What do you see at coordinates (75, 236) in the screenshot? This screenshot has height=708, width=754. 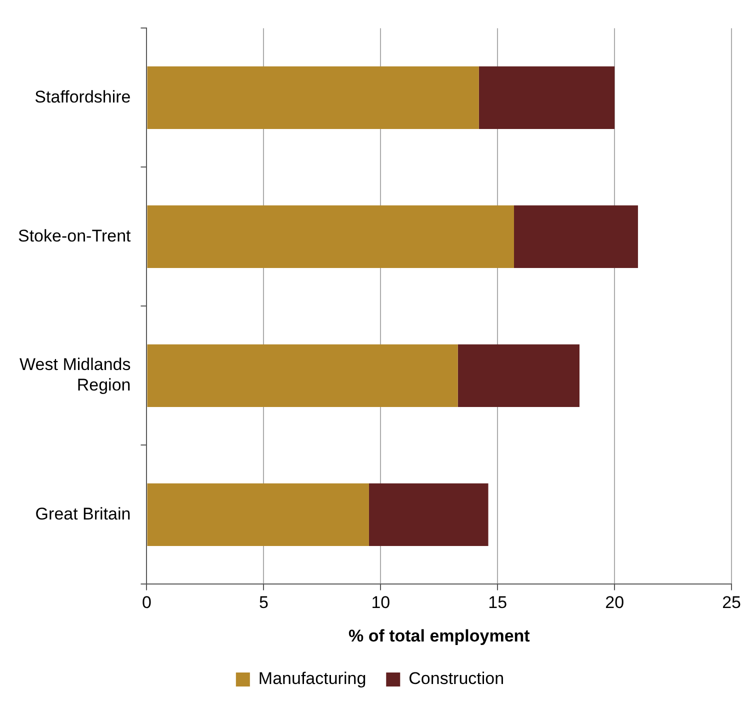 I see `y-tick-label: Stoke-on-Trent` at bounding box center [75, 236].